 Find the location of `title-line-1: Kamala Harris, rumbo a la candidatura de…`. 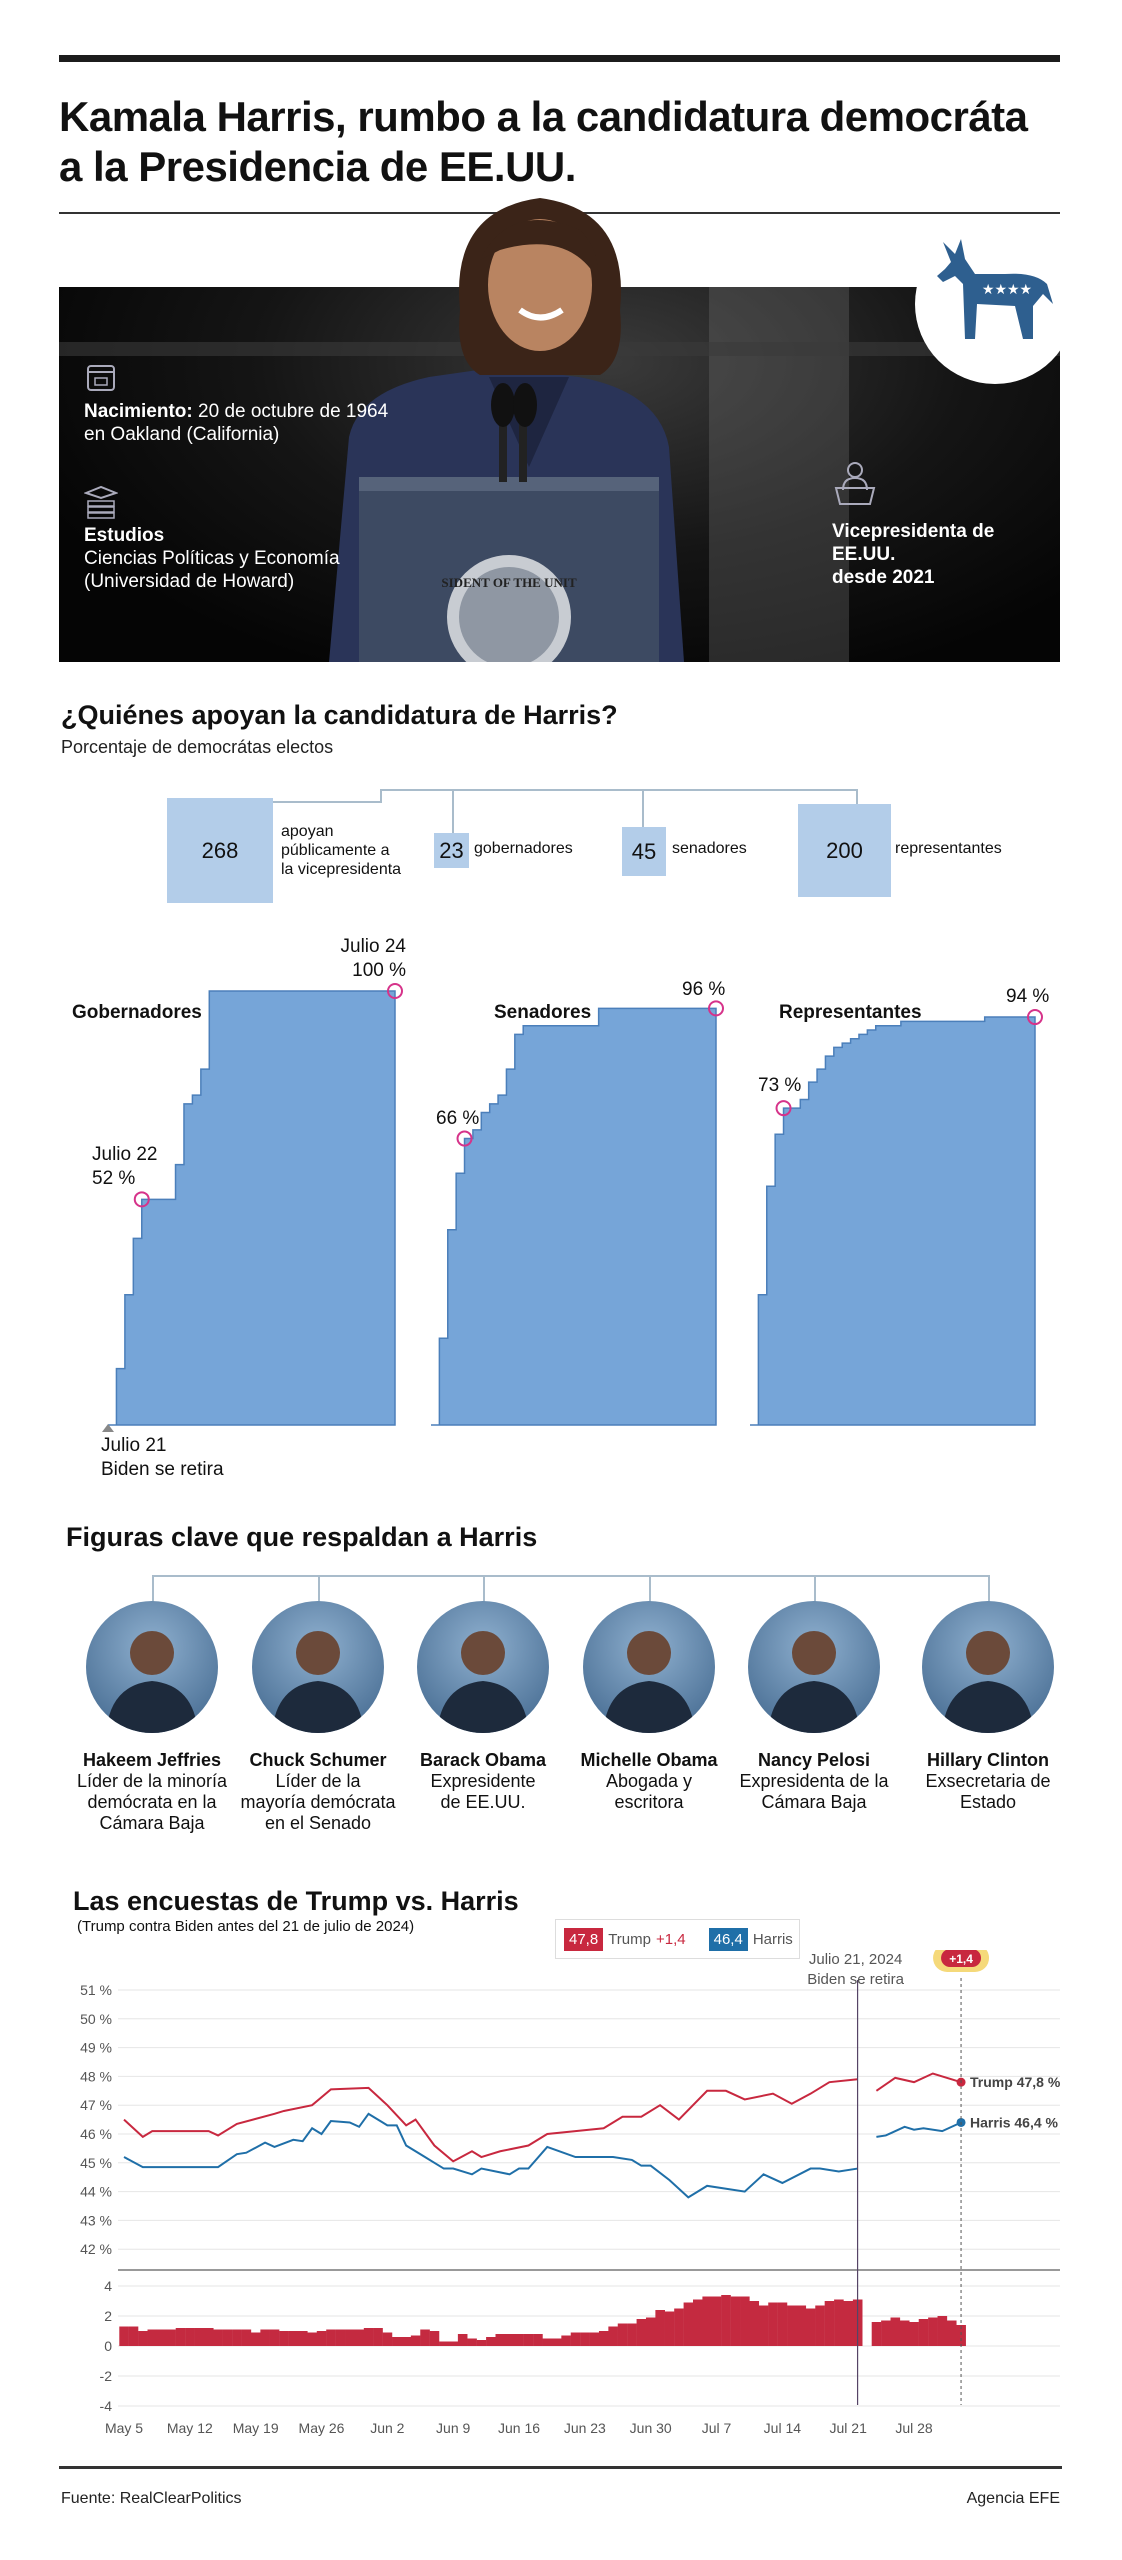

title-line-1: Kamala Harris, rumbo a la candidatura de… is located at coordinates (543, 116).